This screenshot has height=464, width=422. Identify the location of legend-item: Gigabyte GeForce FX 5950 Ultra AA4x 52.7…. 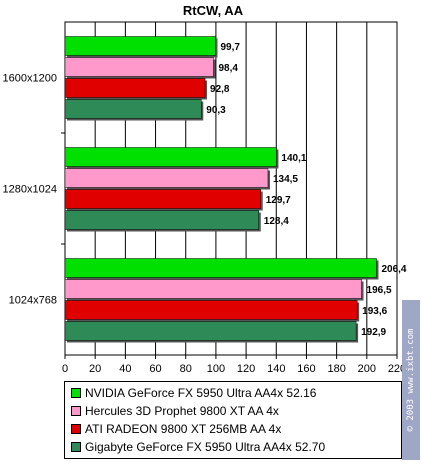
(233, 447).